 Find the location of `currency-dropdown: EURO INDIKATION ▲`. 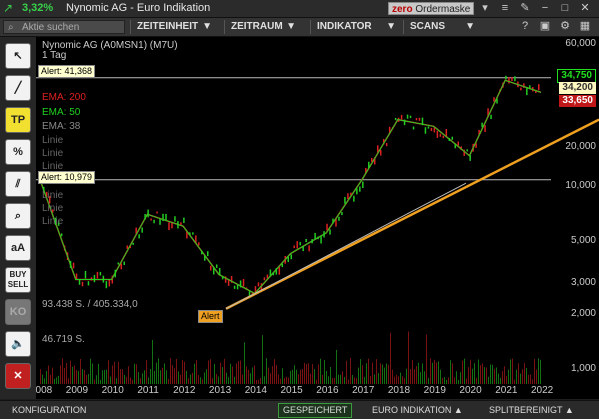

currency-dropdown: EURO INDIKATION ▲ is located at coordinates (417, 410).